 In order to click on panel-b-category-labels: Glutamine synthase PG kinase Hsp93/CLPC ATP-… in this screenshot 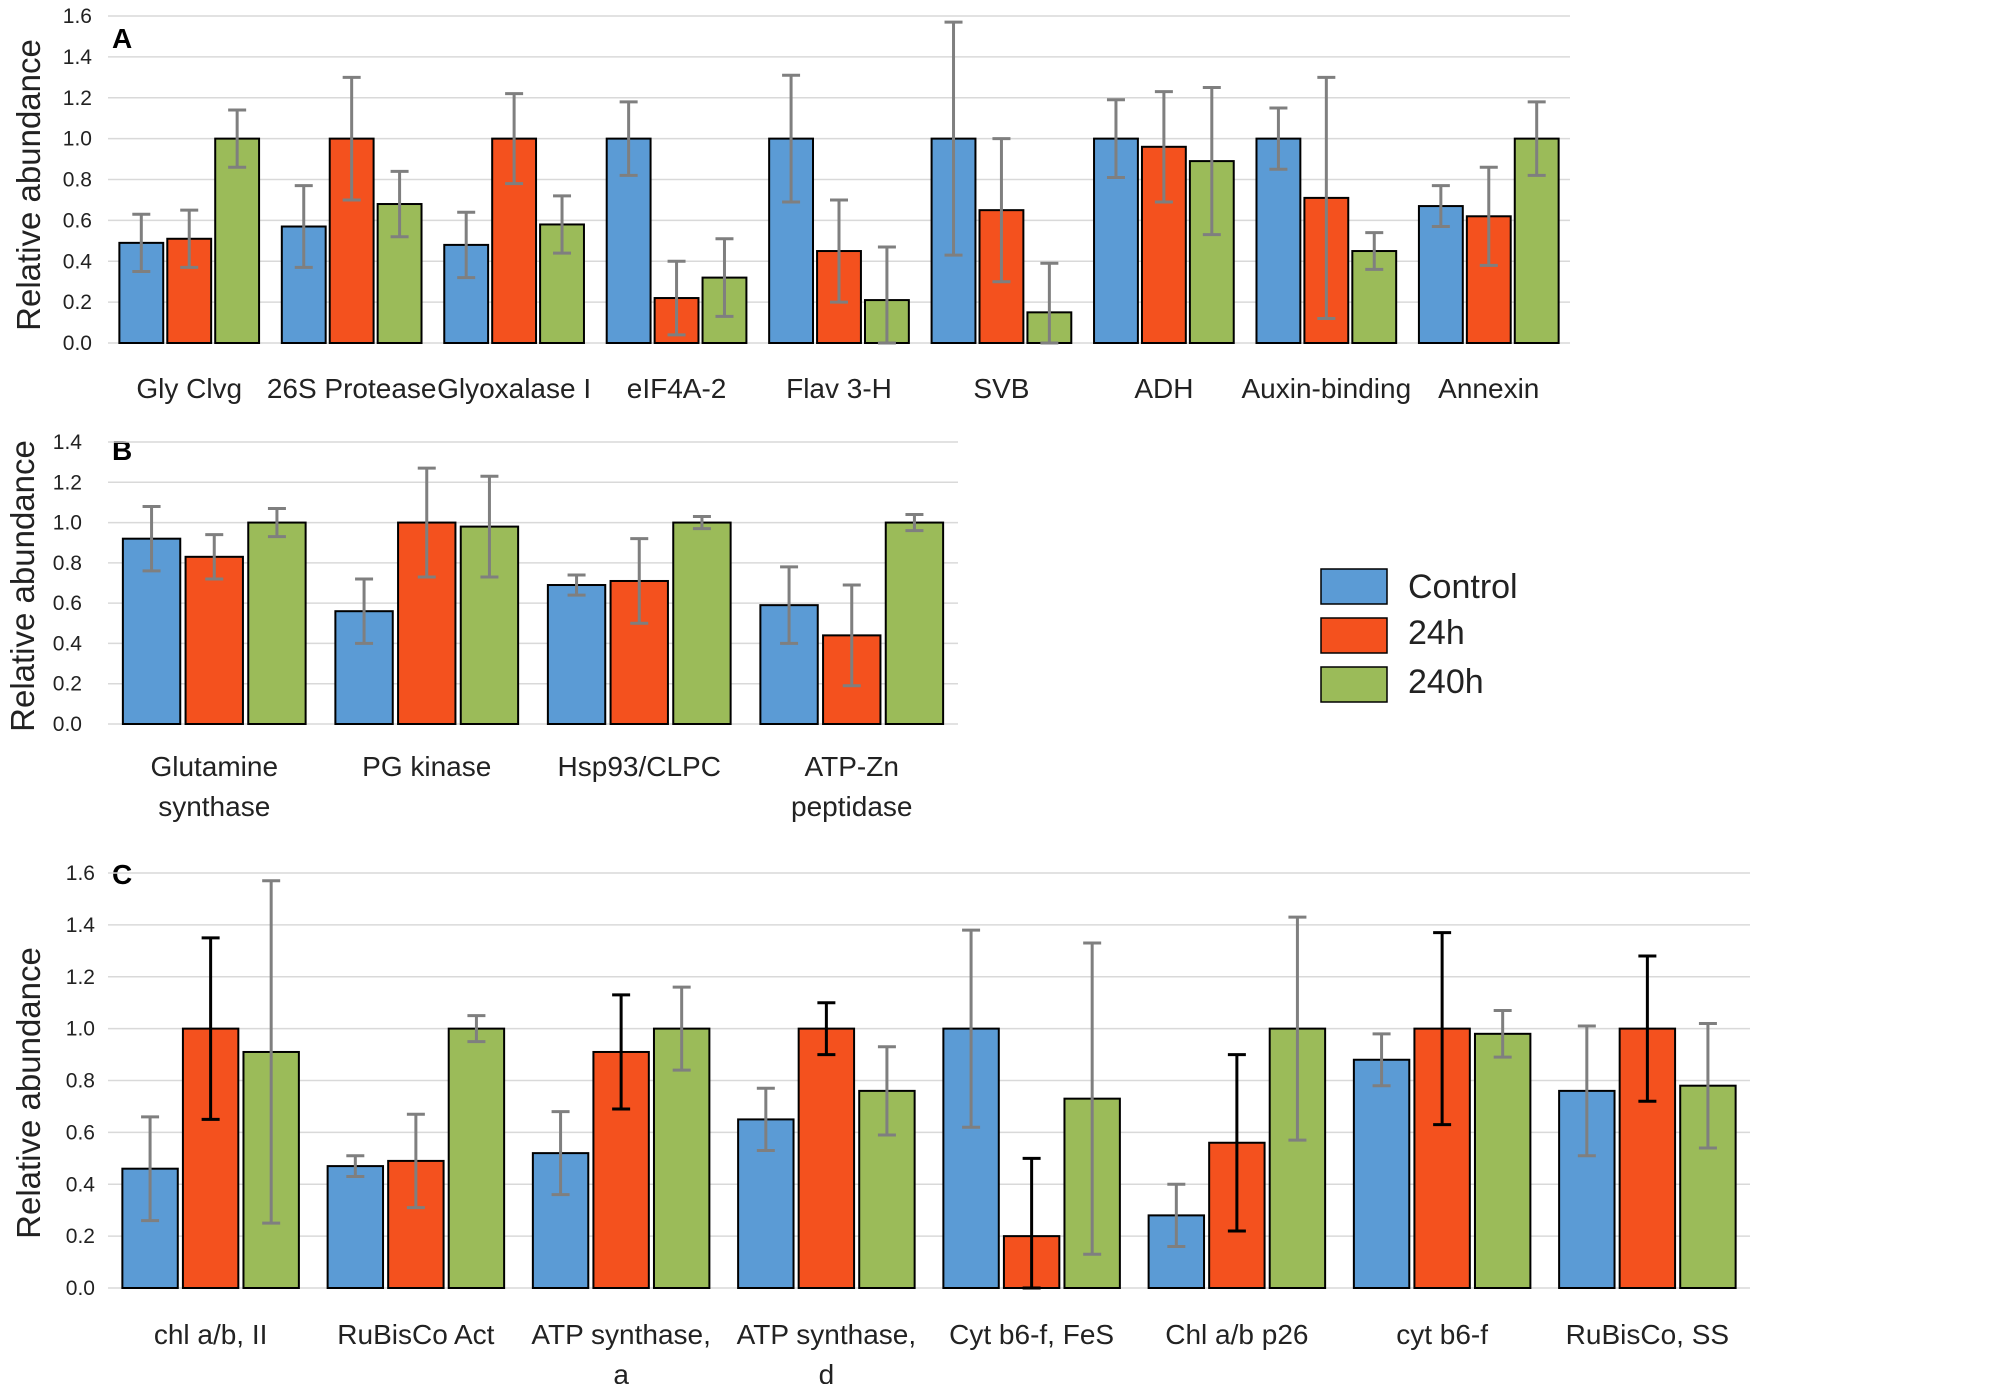, I will do `click(531, 786)`.